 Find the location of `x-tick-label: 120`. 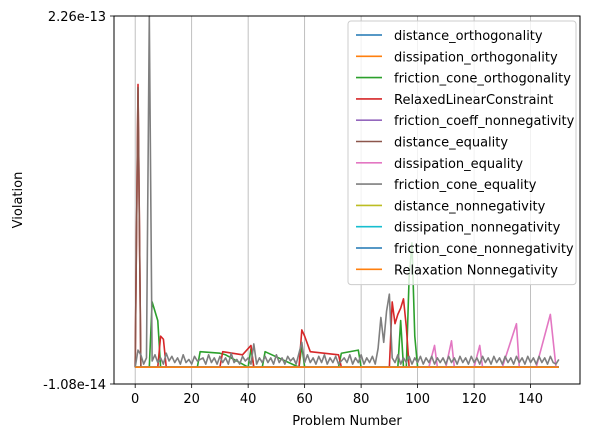

x-tick-label: 120 is located at coordinates (474, 399).